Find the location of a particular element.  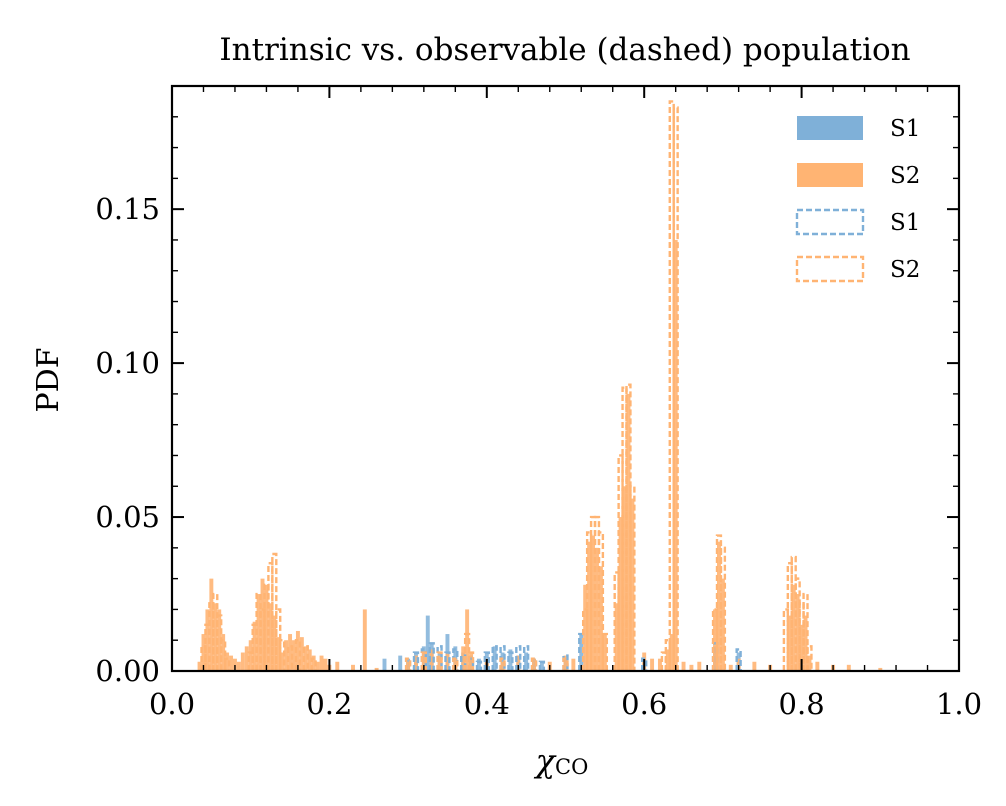

legend-label-3: S2 is located at coordinates (905, 270).